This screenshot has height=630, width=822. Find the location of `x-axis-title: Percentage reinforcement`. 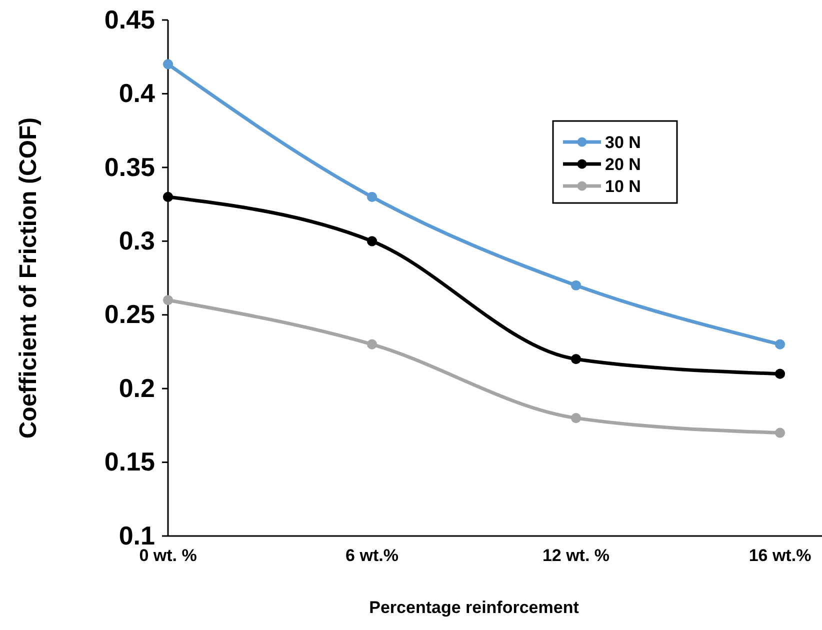

x-axis-title: Percentage reinforcement is located at coordinates (474, 607).